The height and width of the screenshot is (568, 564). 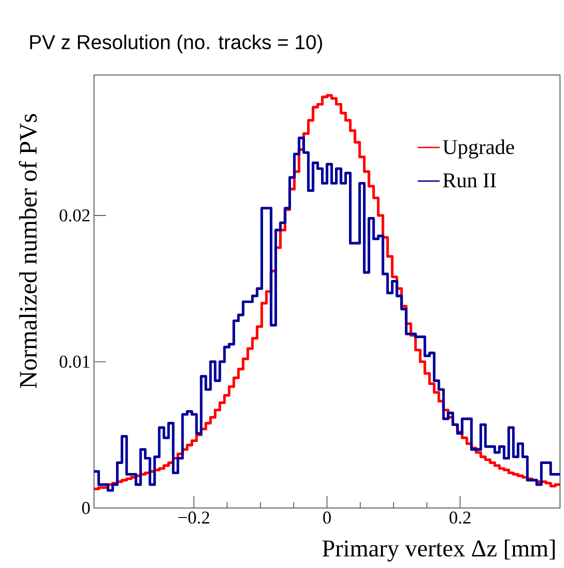 What do you see at coordinates (194, 518) in the screenshot?
I see `x-tick-label: −0.2` at bounding box center [194, 518].